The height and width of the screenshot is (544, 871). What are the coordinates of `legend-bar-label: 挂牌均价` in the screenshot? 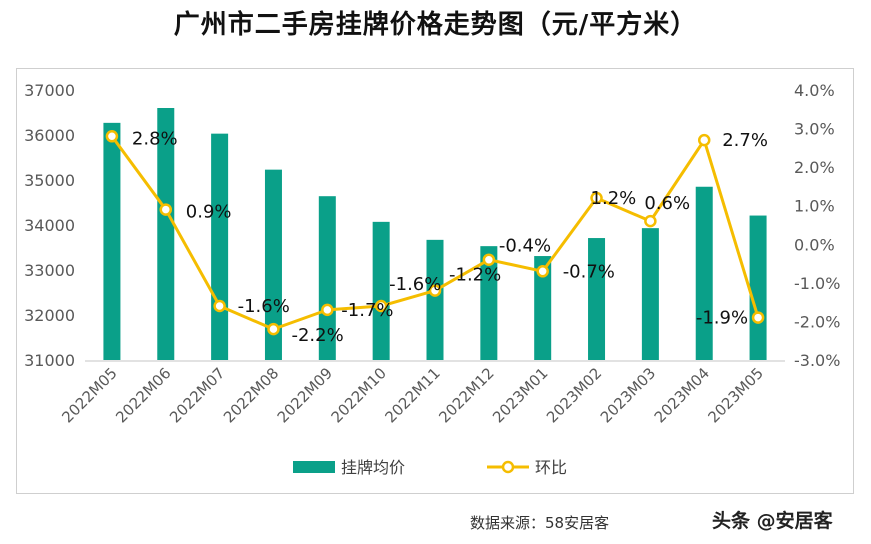 It's located at (373, 467).